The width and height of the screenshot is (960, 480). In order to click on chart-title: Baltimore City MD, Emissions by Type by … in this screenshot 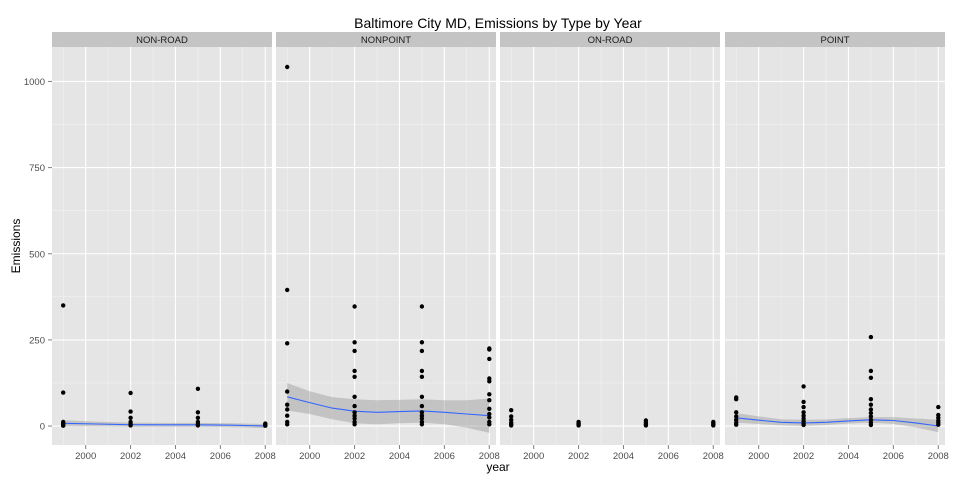, I will do `click(498, 23)`.